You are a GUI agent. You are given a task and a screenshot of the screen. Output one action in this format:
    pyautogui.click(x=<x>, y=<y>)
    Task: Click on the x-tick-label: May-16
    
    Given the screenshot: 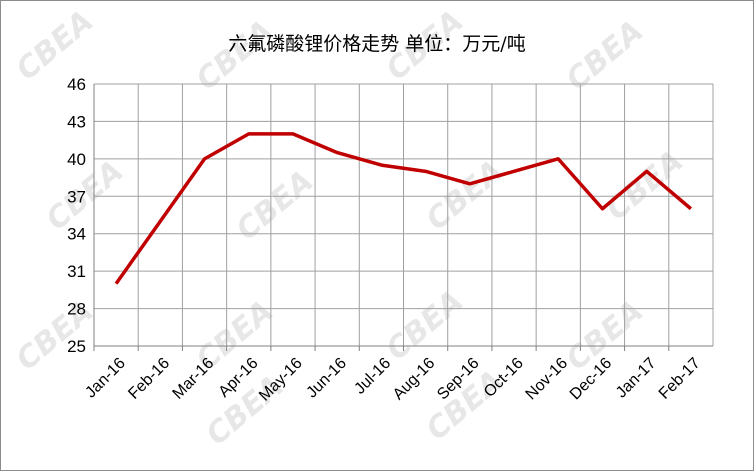 What is the action you would take?
    pyautogui.click(x=281, y=380)
    